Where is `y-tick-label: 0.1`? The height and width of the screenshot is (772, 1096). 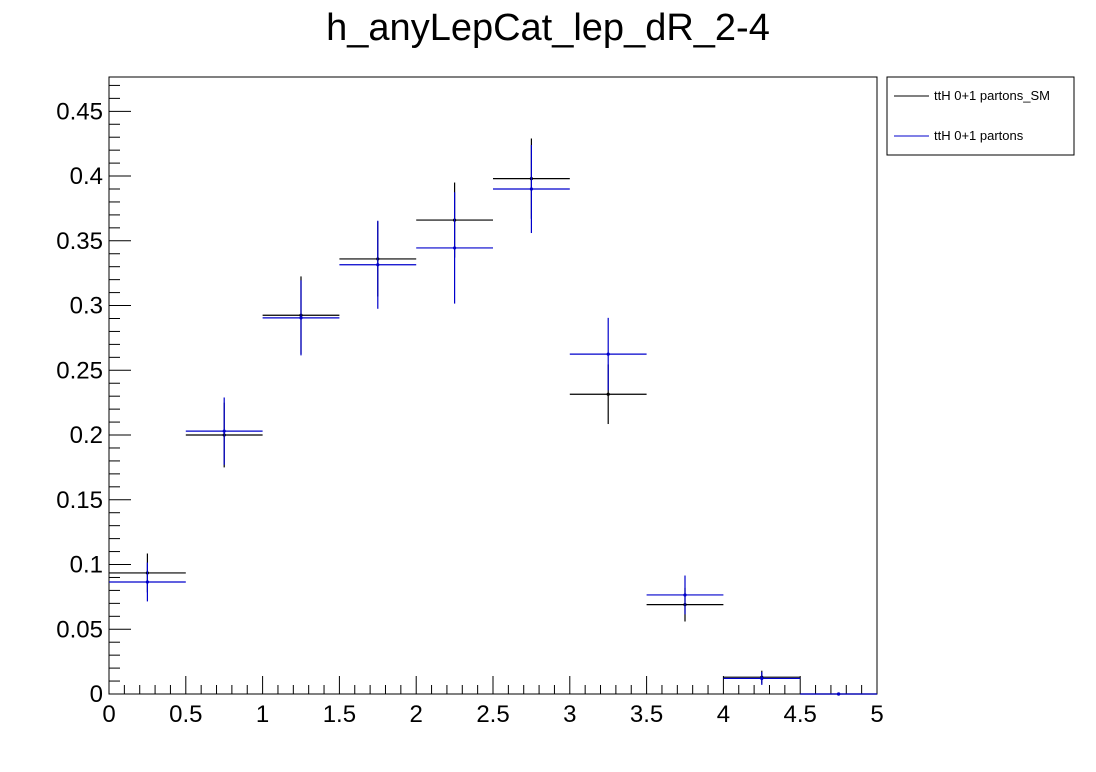
y-tick-label: 0.1 is located at coordinates (86, 565).